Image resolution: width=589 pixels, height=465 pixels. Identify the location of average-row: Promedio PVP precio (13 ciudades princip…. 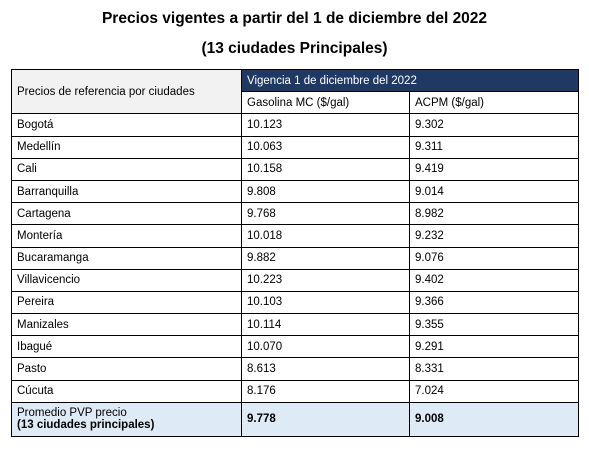
(295, 419).